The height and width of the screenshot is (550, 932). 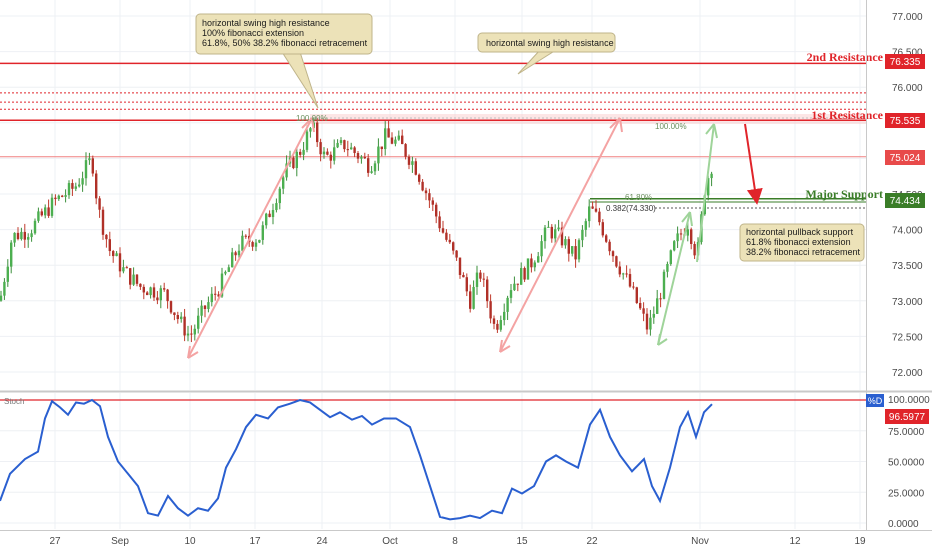 I want to click on price-badge-current: 75.024, so click(x=905, y=157).